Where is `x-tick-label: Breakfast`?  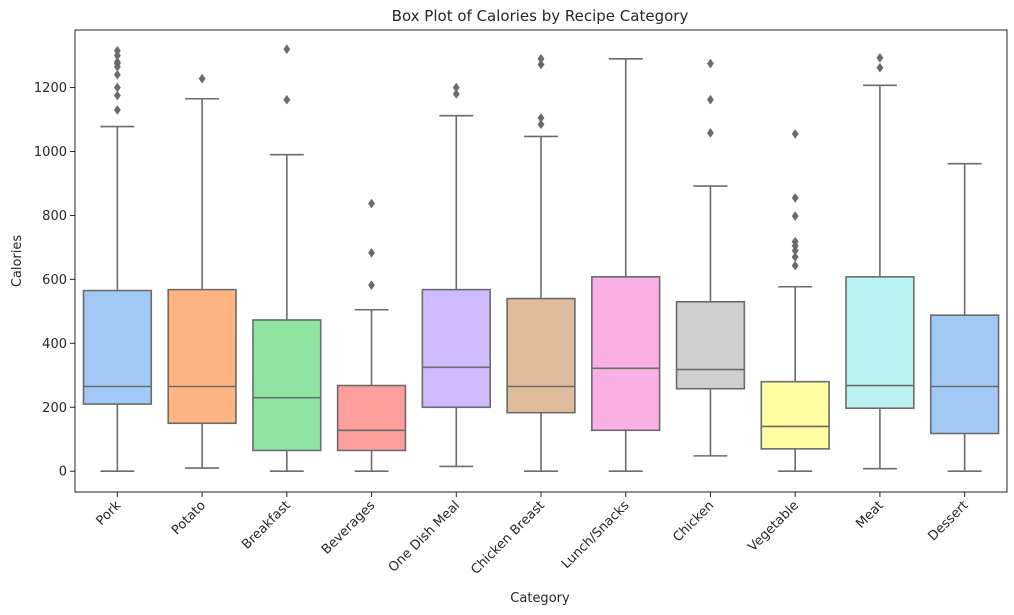
x-tick-label: Breakfast is located at coordinates (266, 525).